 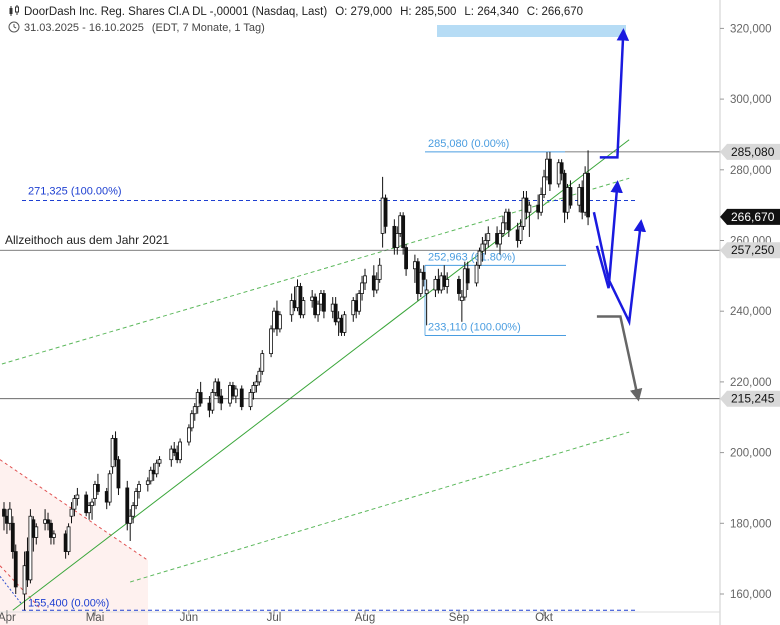 What do you see at coordinates (68, 603) in the screenshot?
I see `fib1-label-bottom: 155,400 (0.00%)` at bounding box center [68, 603].